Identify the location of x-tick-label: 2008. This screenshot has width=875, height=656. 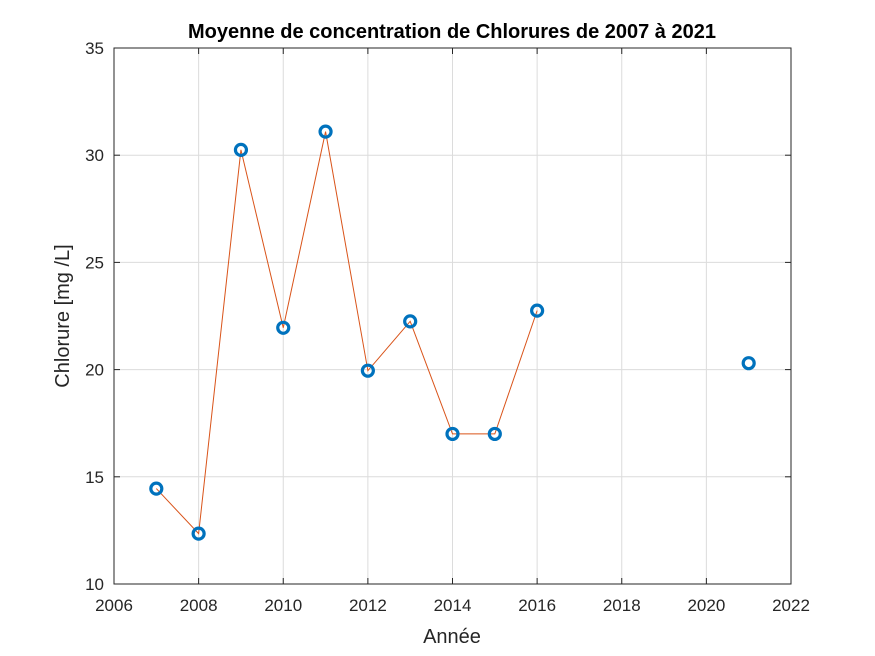
(199, 605).